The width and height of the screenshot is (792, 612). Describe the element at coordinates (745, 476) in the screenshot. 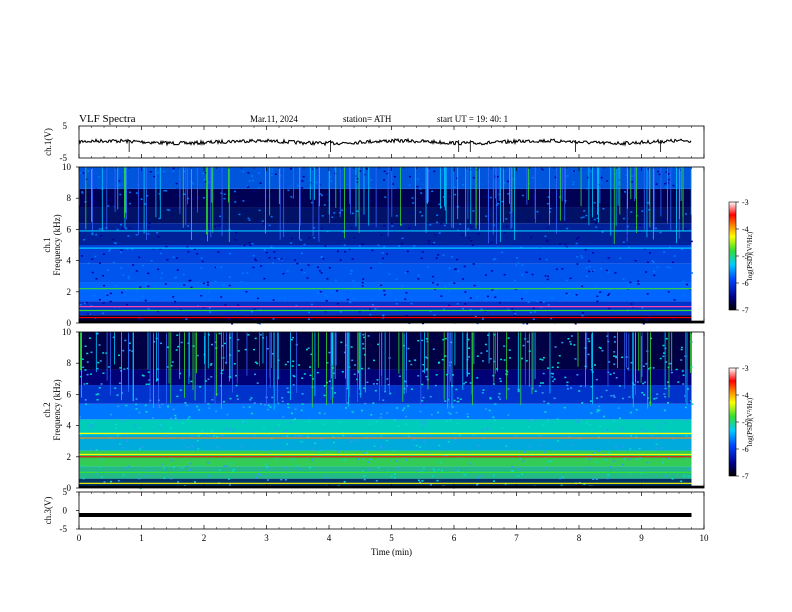

I see `colorbar-tick-label: -7` at that location.